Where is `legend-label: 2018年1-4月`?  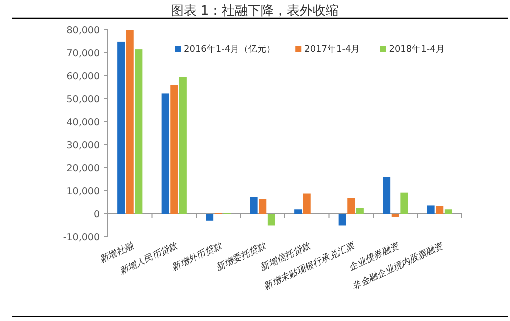
legend-label: 2018年1-4月 is located at coordinates (417, 49).